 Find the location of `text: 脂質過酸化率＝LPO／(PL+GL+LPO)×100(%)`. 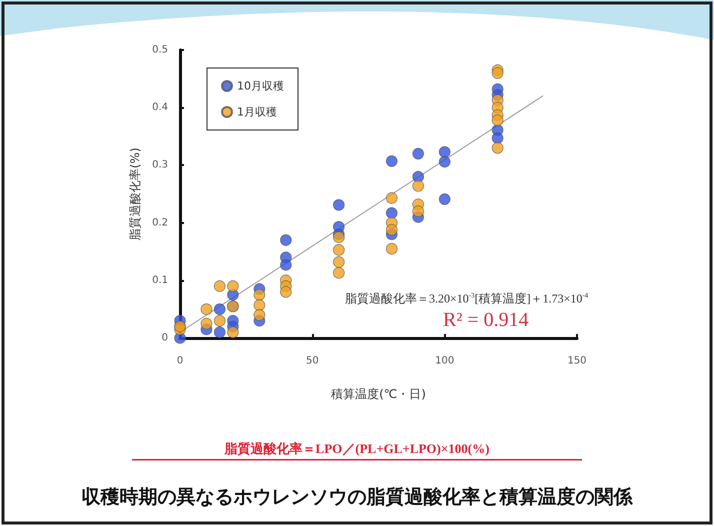

text: 脂質過酸化率＝LPO／(PL+GL+LPO)×100(%) is located at coordinates (357, 448).